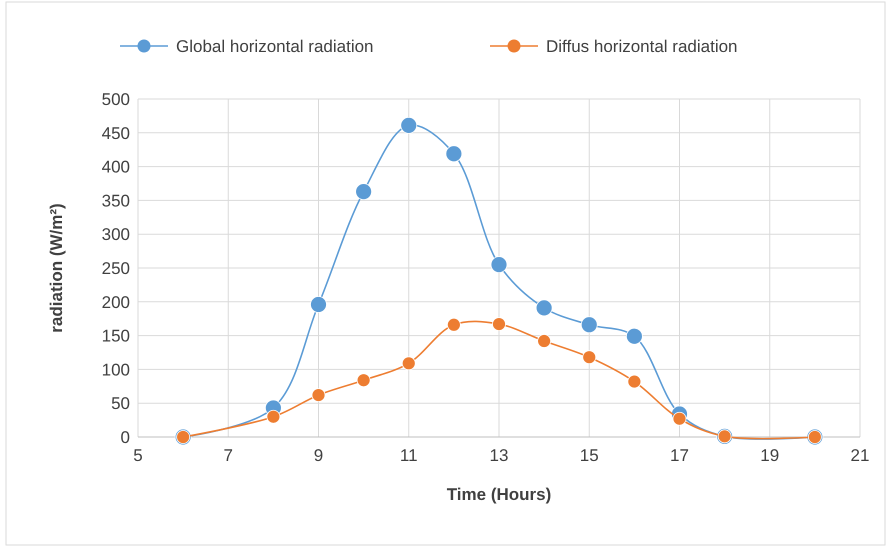 The width and height of the screenshot is (887, 547). What do you see at coordinates (589, 455) in the screenshot?
I see `x-tick-label: 15` at bounding box center [589, 455].